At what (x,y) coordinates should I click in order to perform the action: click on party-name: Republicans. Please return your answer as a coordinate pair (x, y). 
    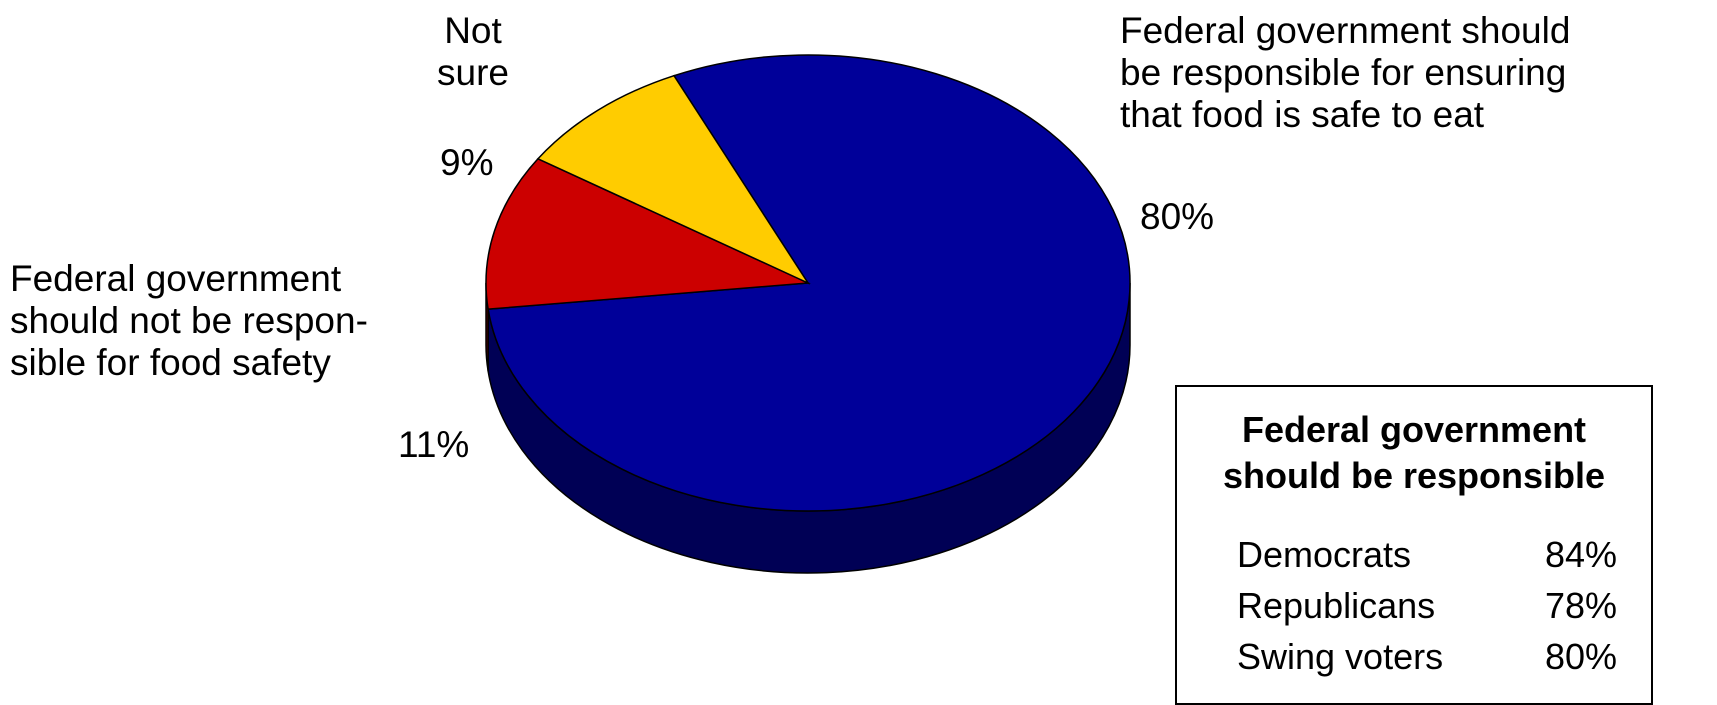
    Looking at the image, I should click on (1336, 605).